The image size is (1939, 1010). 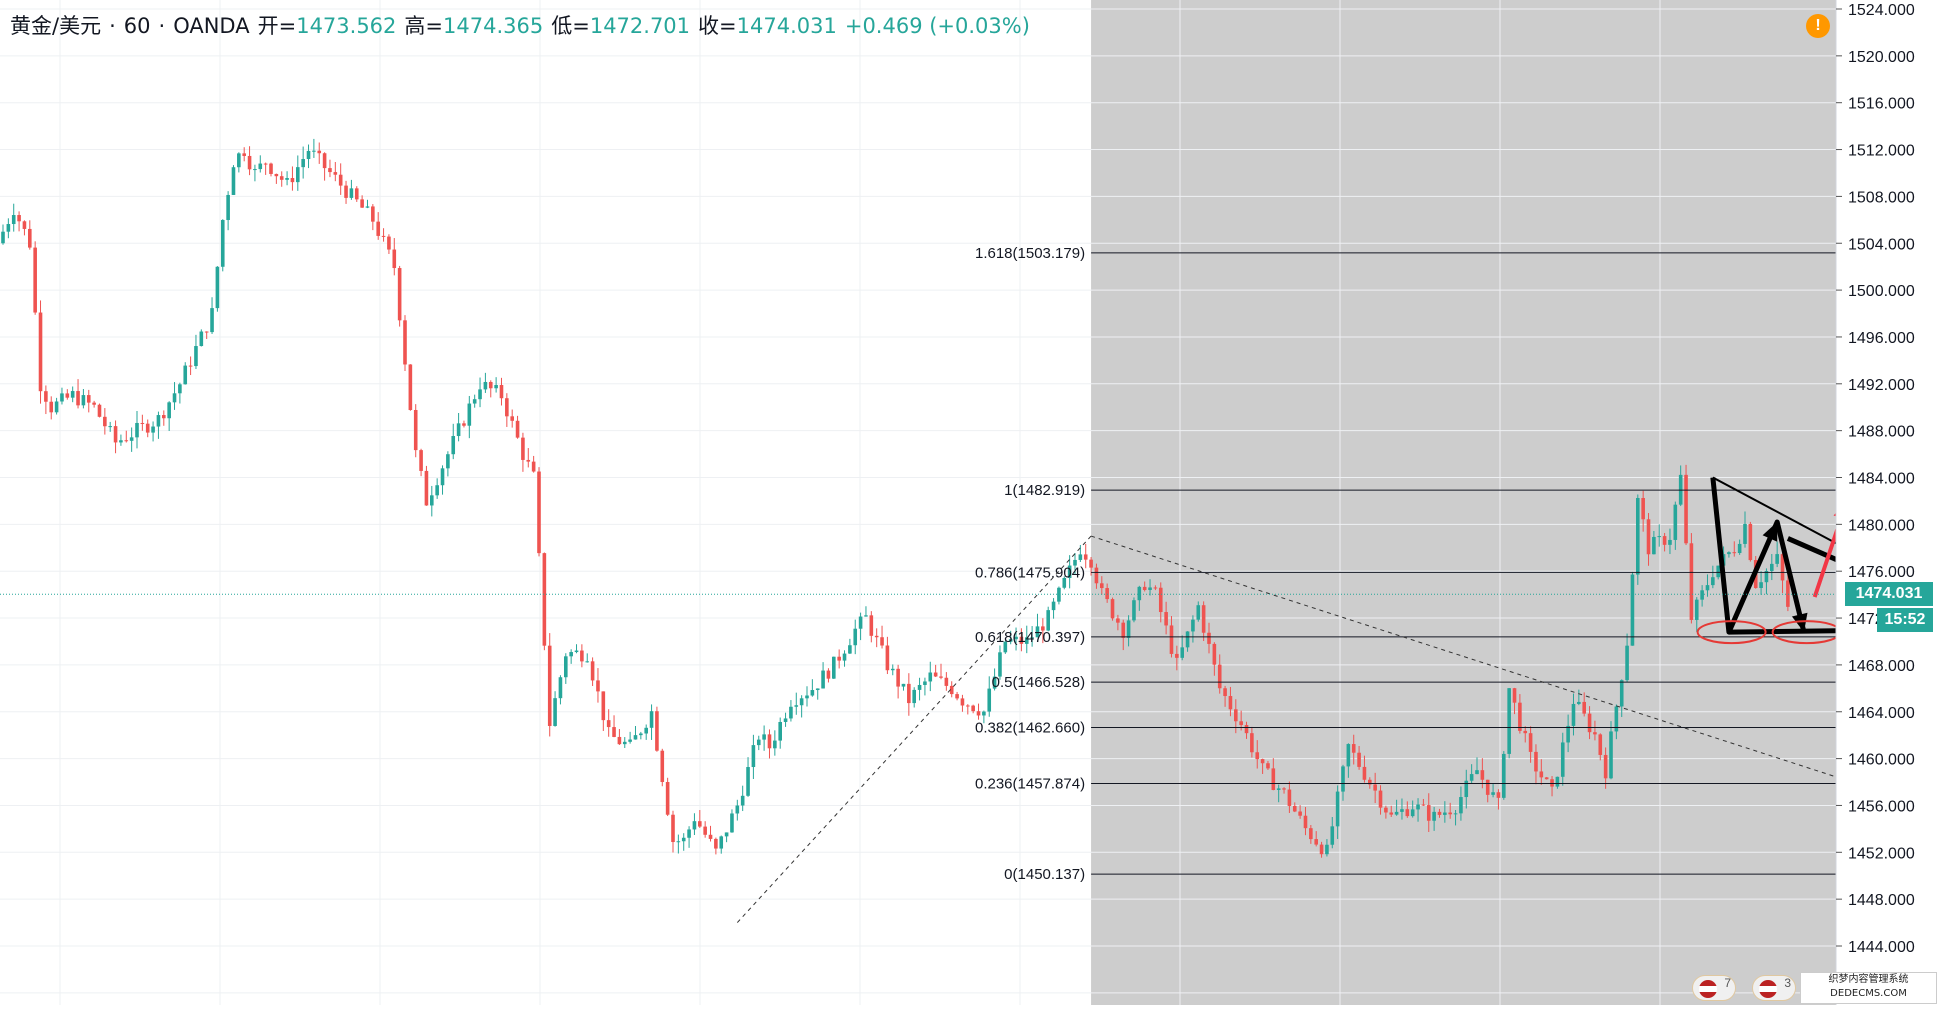 What do you see at coordinates (1881, 151) in the screenshot?
I see `price-tick-label: 1512.000` at bounding box center [1881, 151].